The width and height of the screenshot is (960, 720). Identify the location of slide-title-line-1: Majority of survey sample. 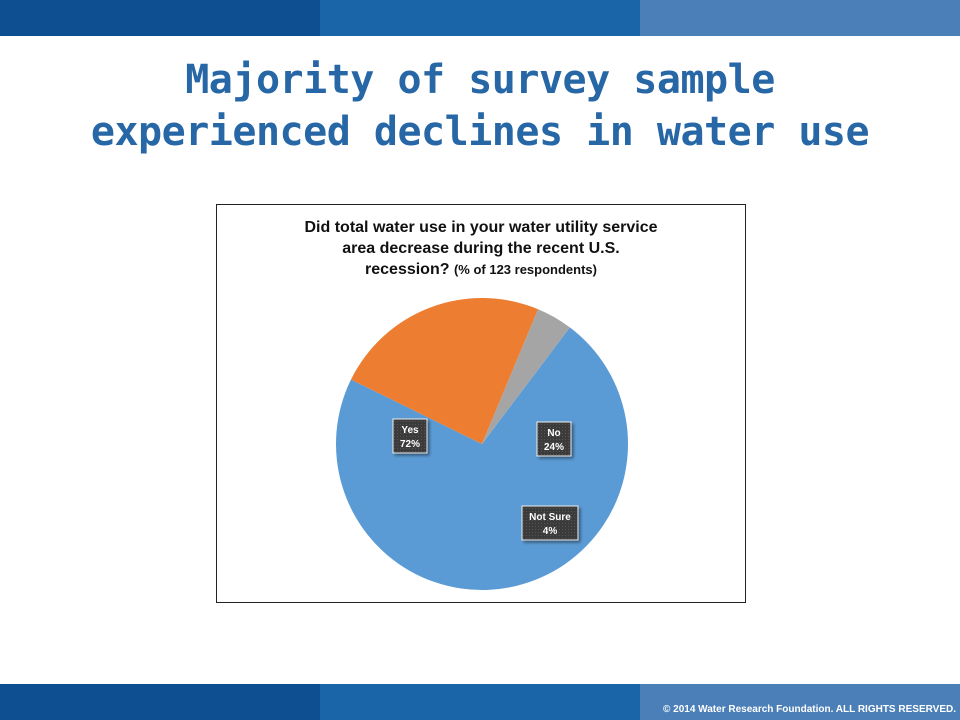
(480, 80).